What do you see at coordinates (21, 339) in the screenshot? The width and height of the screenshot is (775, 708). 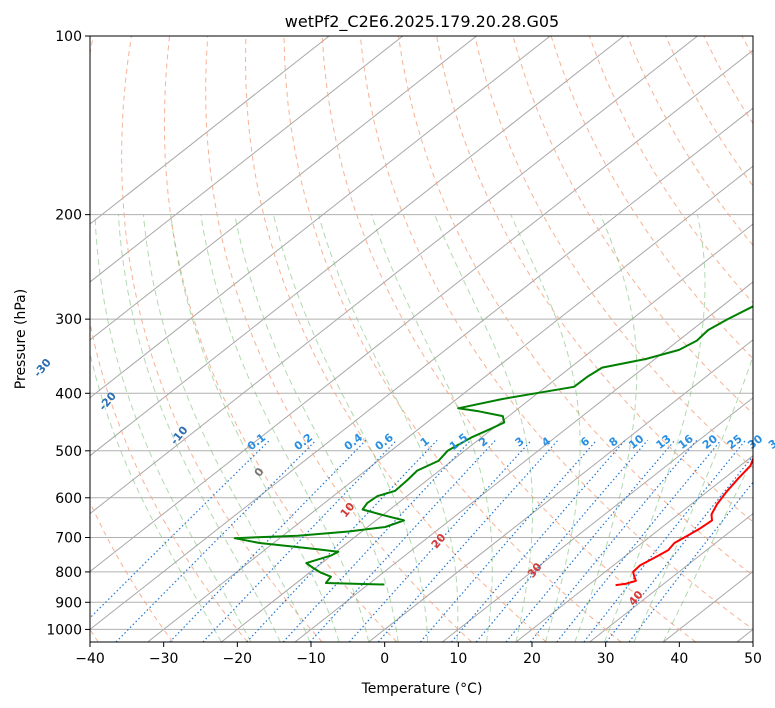 I see `y-axis-title: Pressure (hPa)` at bounding box center [21, 339].